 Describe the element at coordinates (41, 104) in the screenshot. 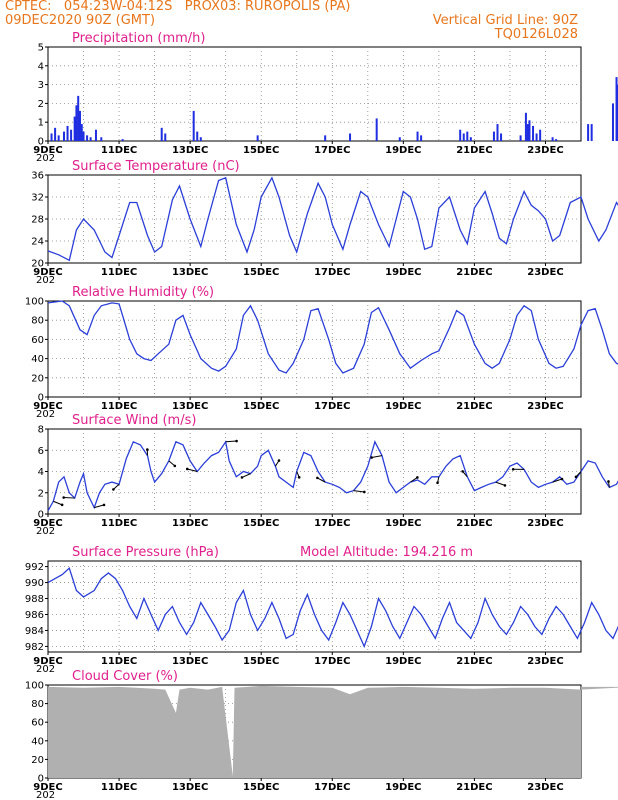

I see `y-tick-label: 2` at that location.